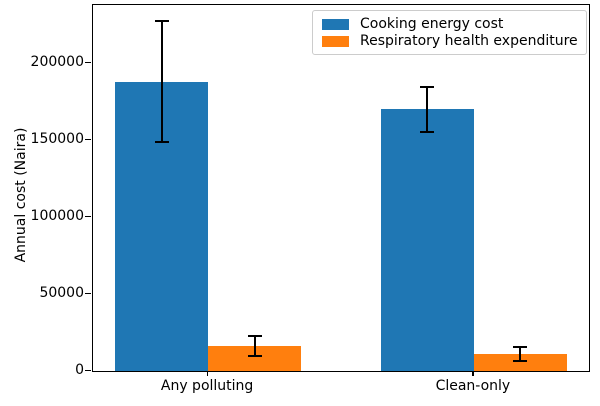 The height and width of the screenshot is (406, 600). What do you see at coordinates (432, 24) in the screenshot?
I see `legend-label: Cooking energy cost` at bounding box center [432, 24].